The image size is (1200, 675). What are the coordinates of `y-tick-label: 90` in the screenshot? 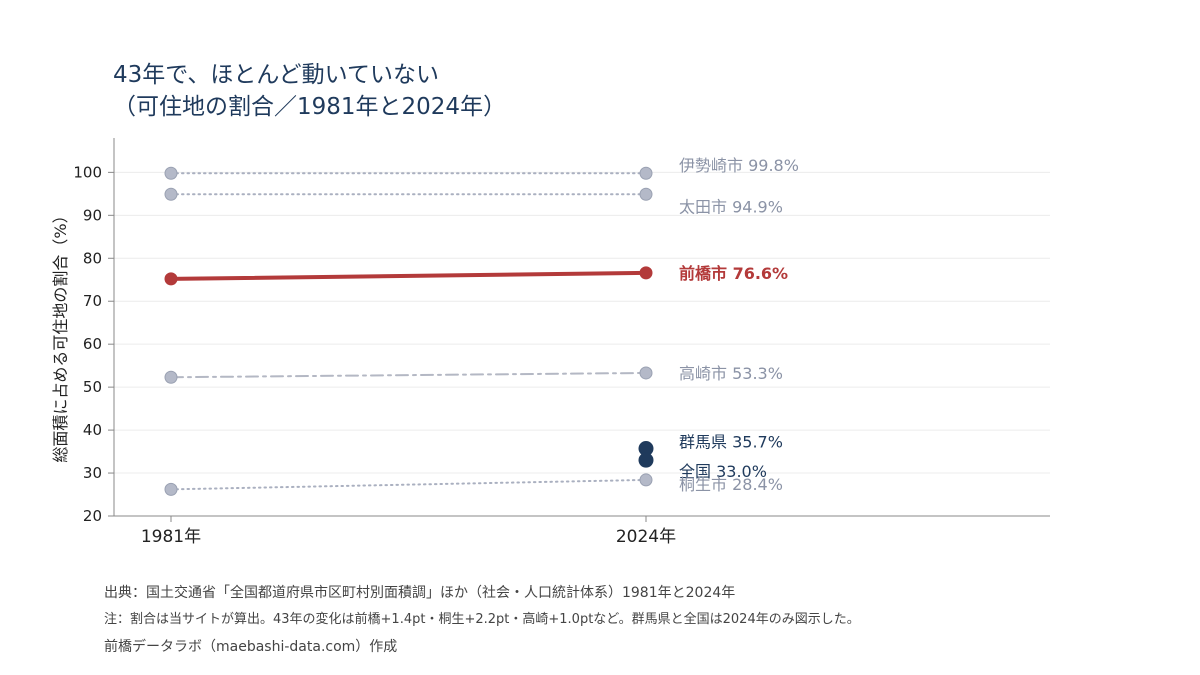 It's located at (92, 215).